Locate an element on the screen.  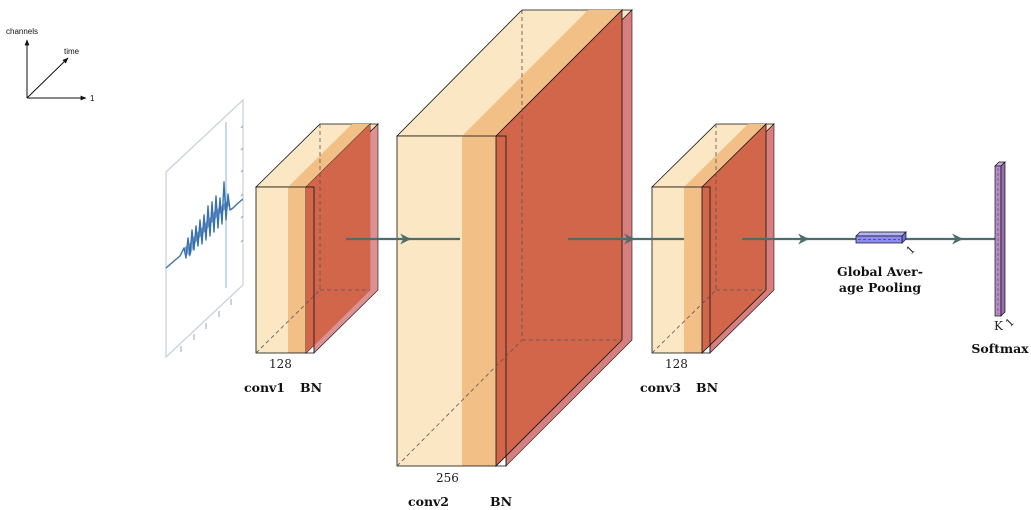
conv2-outline is located at coordinates (451, 301).